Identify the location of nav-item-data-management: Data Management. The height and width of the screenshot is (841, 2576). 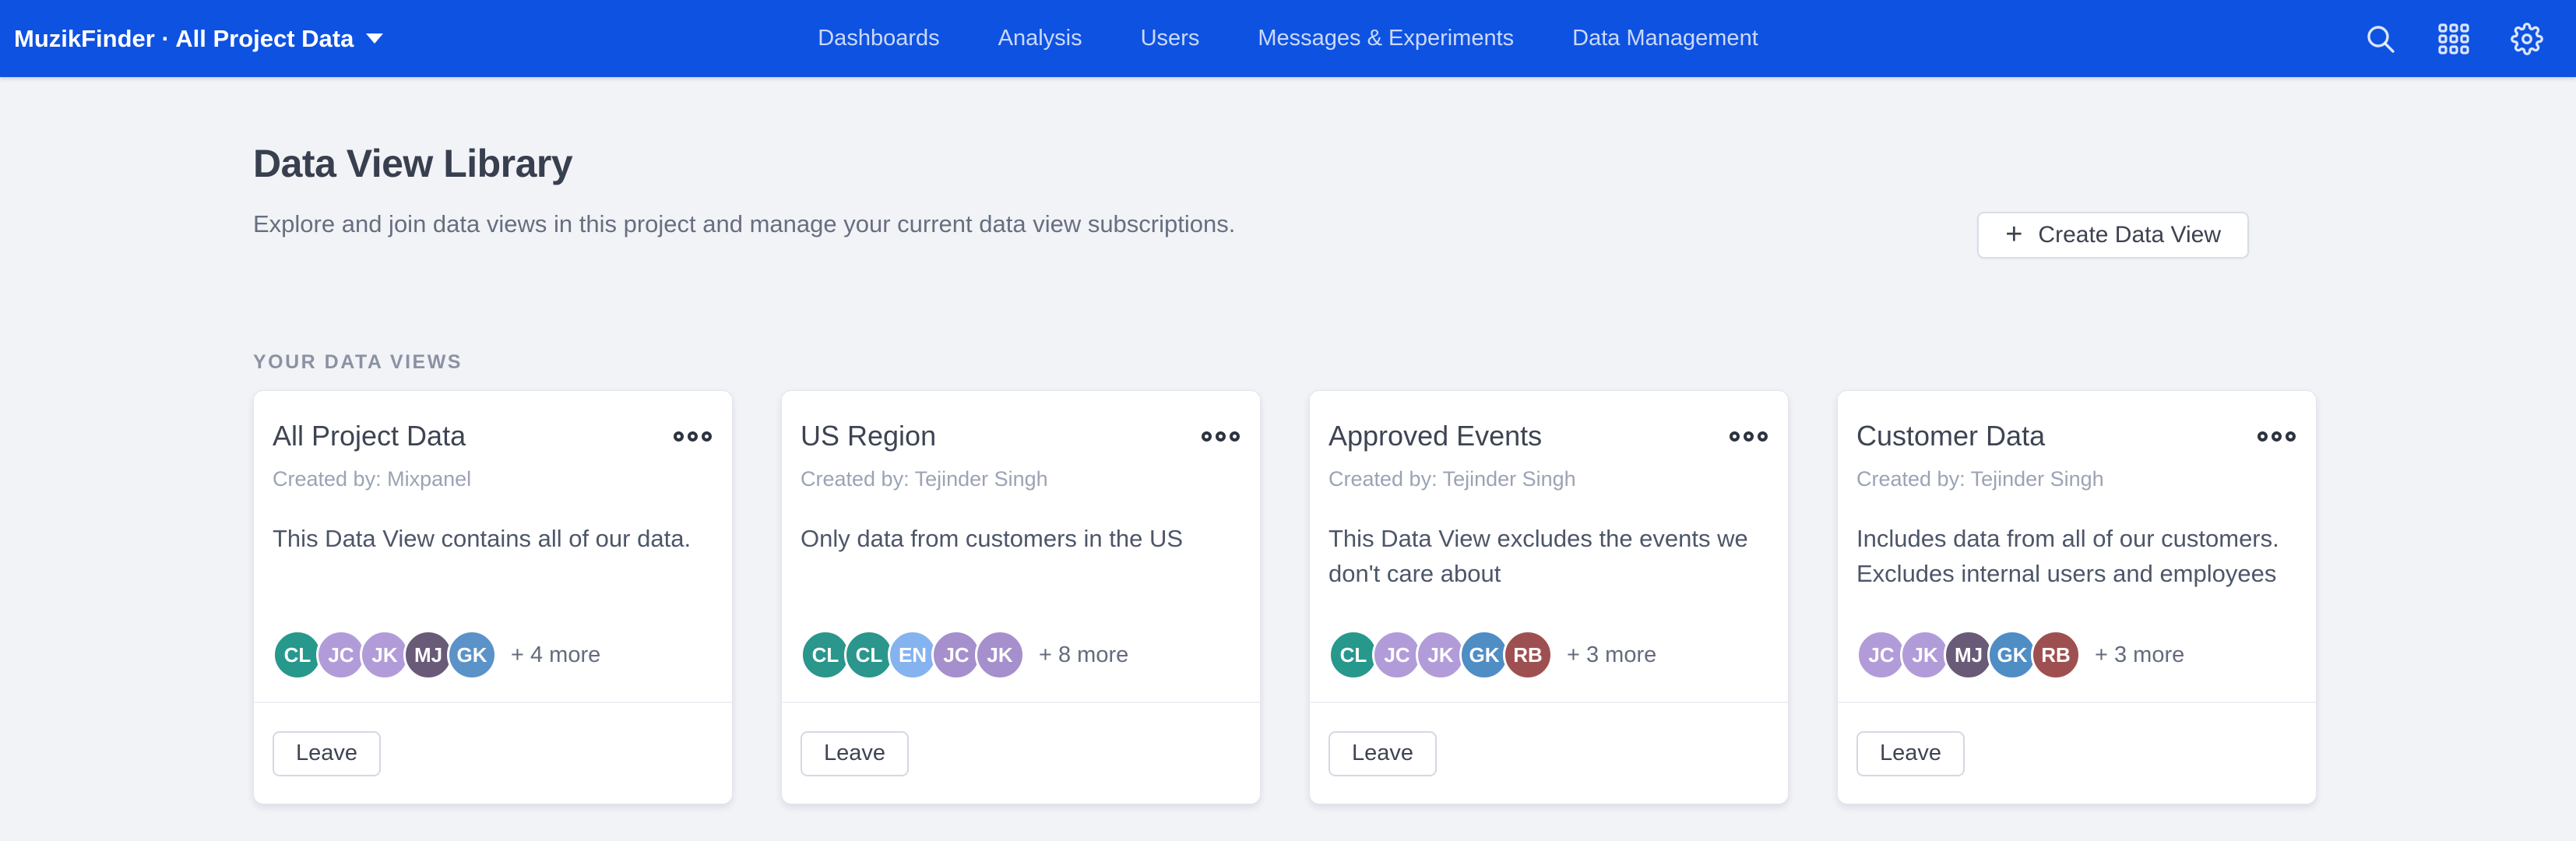
(1665, 38).